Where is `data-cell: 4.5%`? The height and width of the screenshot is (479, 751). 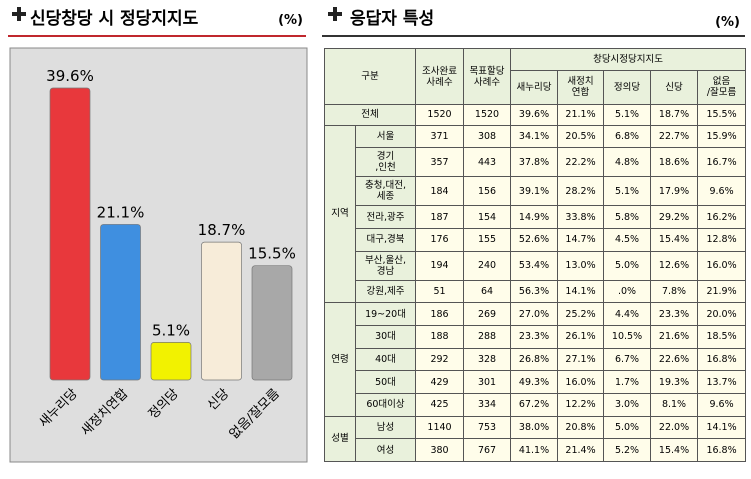
data-cell: 4.5% is located at coordinates (627, 240).